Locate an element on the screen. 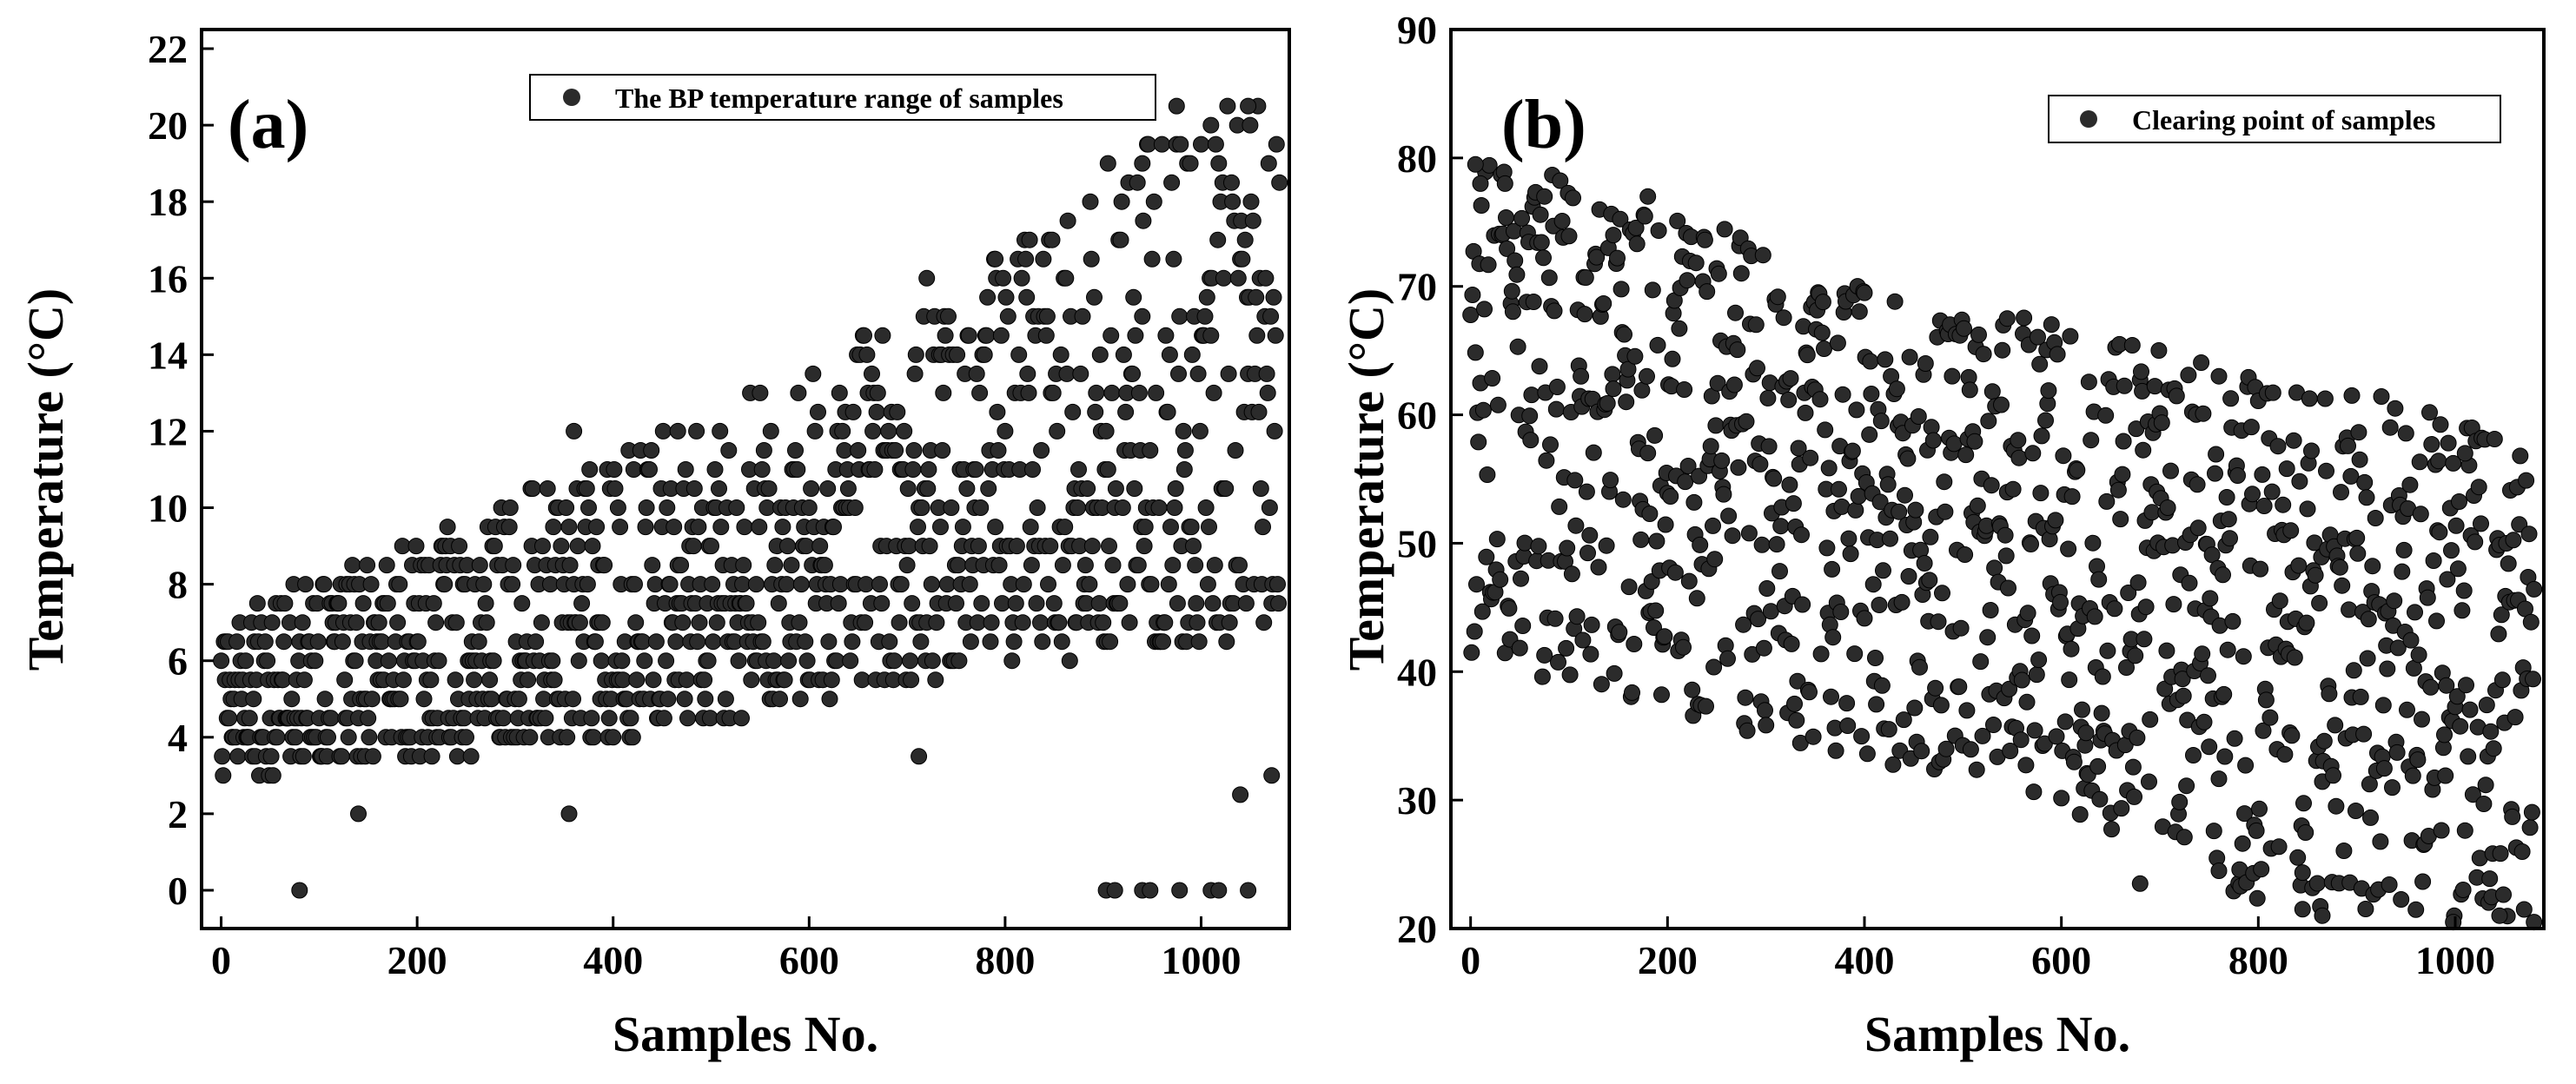 This screenshot has width=2576, height=1084. panel-a-x-tick-label: 0 is located at coordinates (221, 960).